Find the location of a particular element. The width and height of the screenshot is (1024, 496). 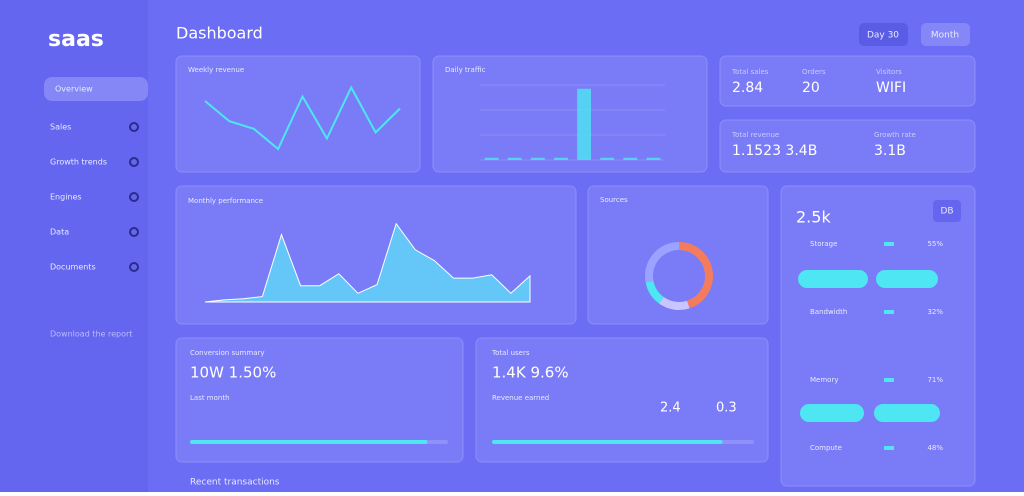

card-value: 1.4K 9.6% is located at coordinates (530, 373).